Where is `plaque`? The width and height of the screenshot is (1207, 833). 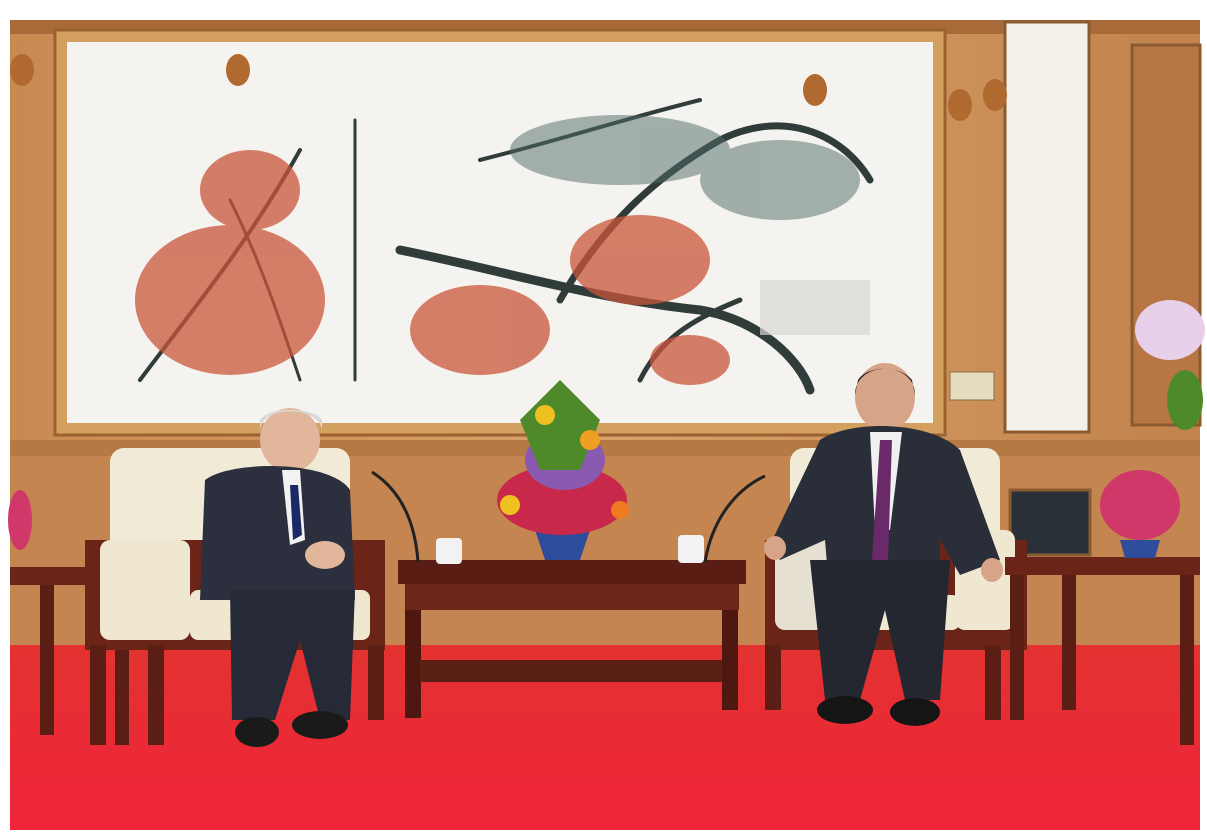
plaque is located at coordinates (972, 386).